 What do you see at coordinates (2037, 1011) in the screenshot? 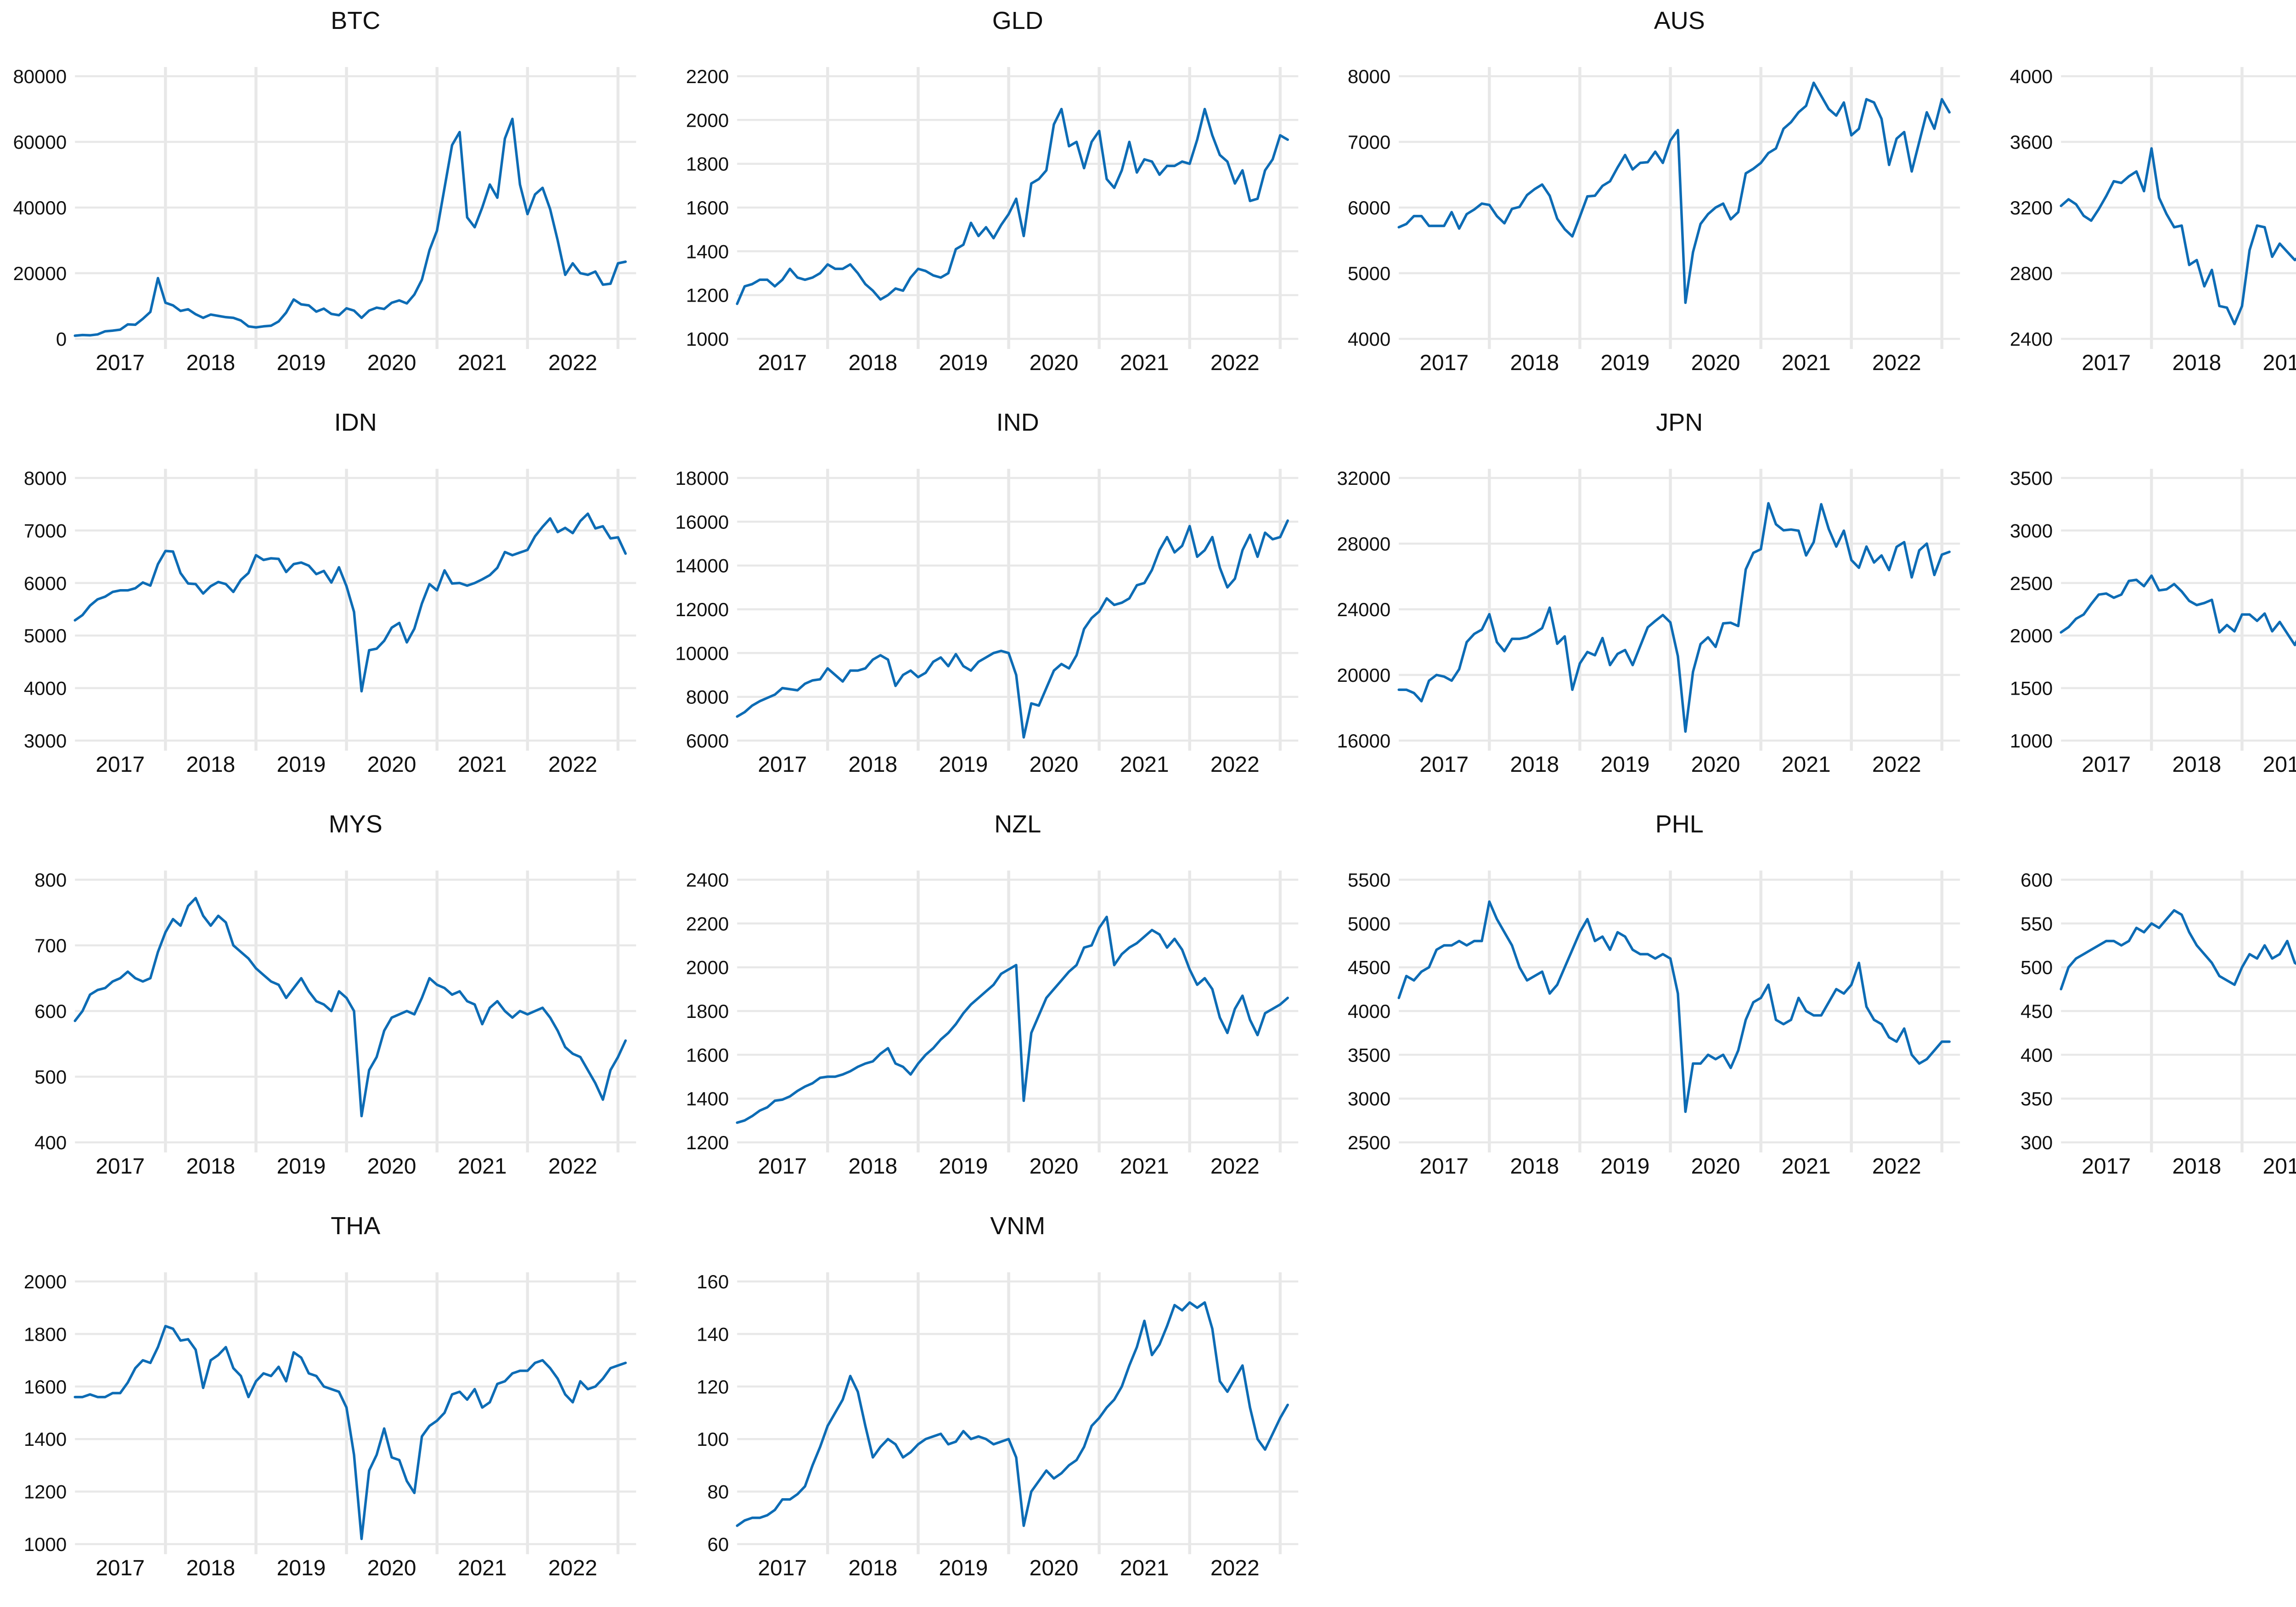
I see `y-tick-label: 450` at bounding box center [2037, 1011].